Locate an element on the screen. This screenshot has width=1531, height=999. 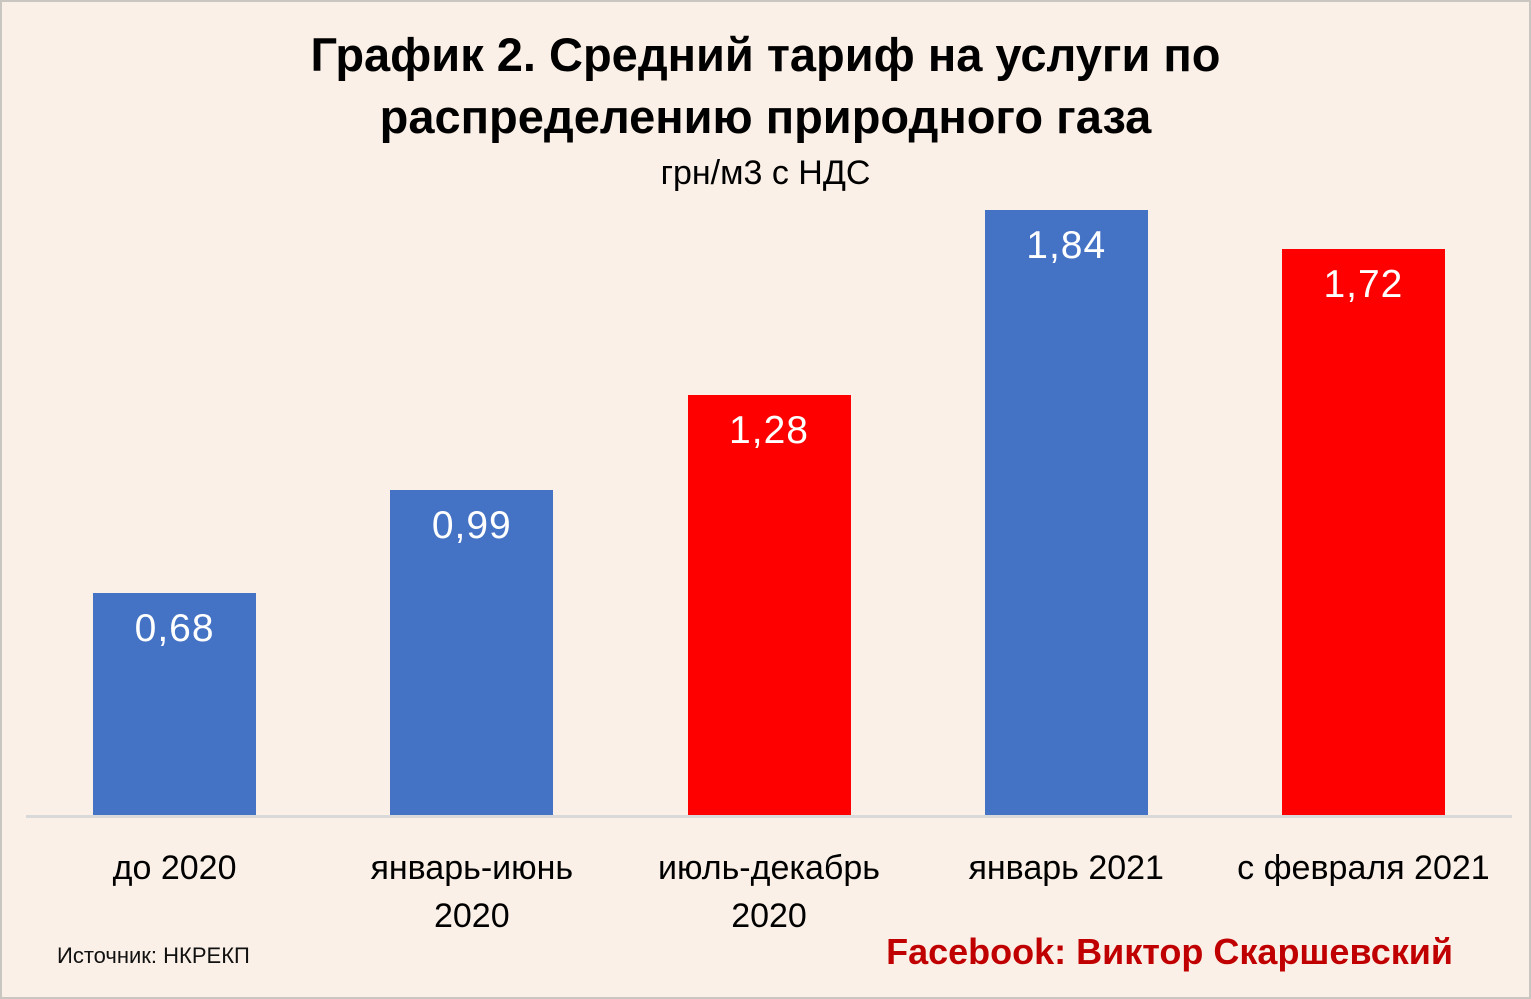
x-axis-line is located at coordinates (769, 816).